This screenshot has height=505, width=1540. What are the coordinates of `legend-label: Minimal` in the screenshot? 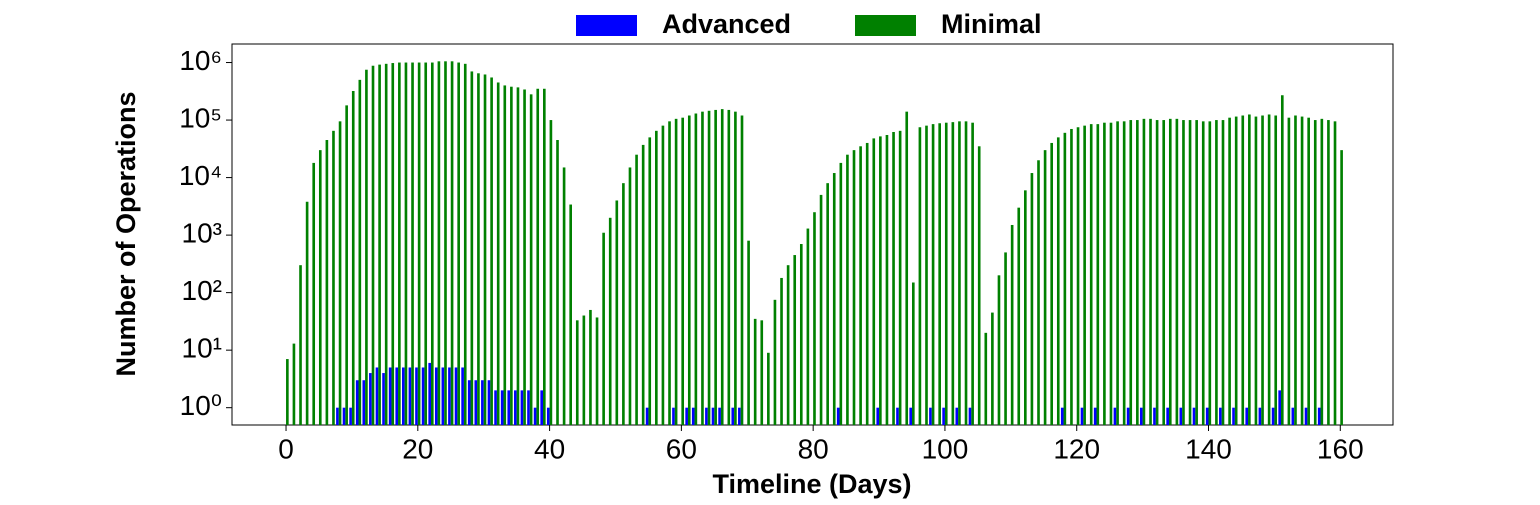 It's located at (991, 24).